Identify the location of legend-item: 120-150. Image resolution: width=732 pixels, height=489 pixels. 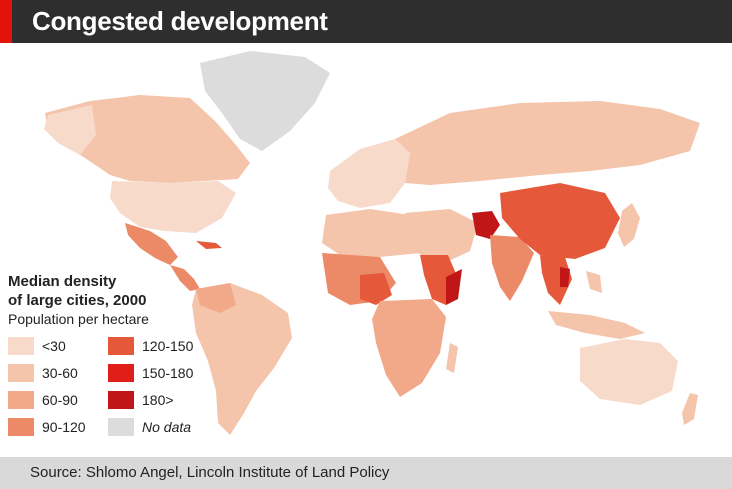
(150, 346).